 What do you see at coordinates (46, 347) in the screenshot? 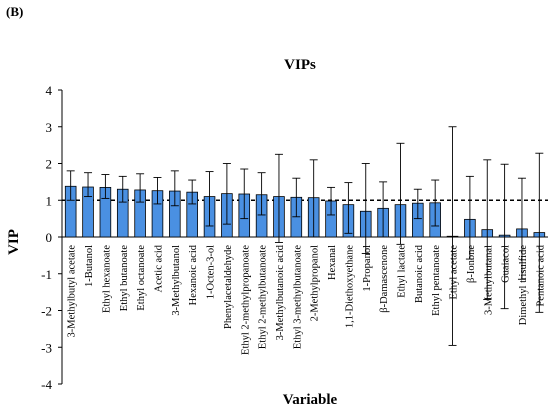
I see `y-tick-label: -3` at bounding box center [46, 347].